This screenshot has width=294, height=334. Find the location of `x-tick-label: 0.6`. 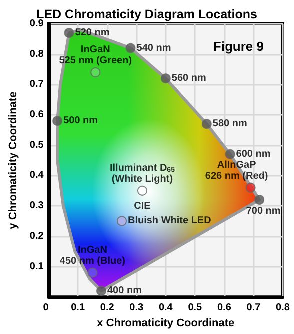

x-tick-label: 0.6 is located at coordinates (224, 308).